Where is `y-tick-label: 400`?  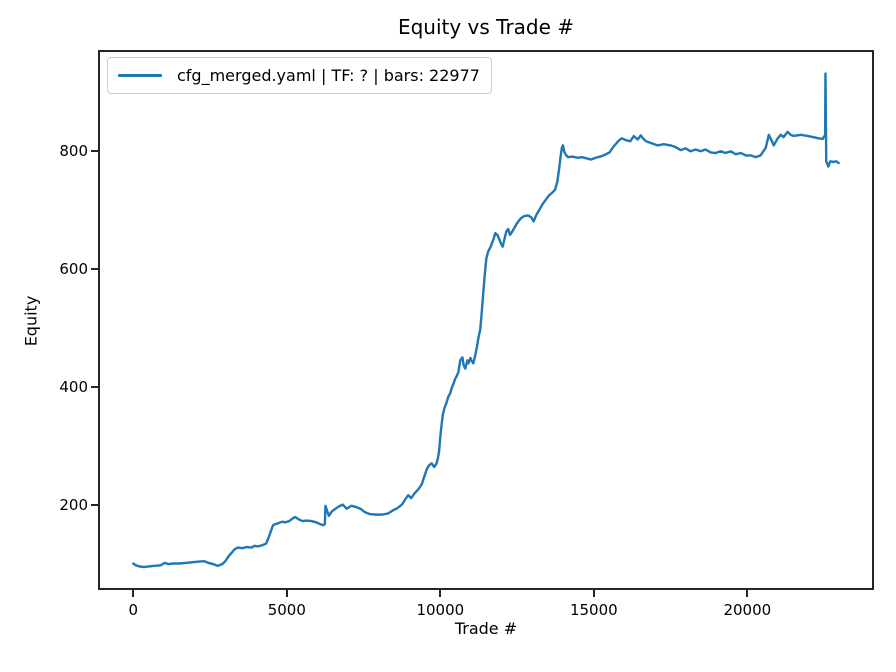
y-tick-label: 400 is located at coordinates (73, 386).